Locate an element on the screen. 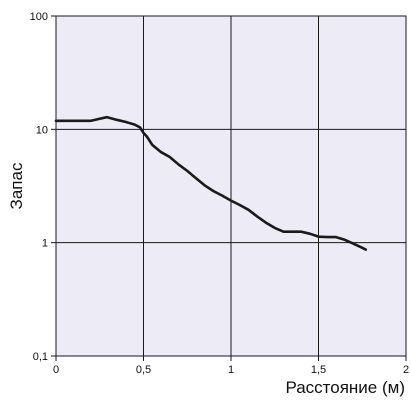 Image resolution: width=411 pixels, height=400 pixels. y-tick-label: 10 is located at coordinates (42, 130).